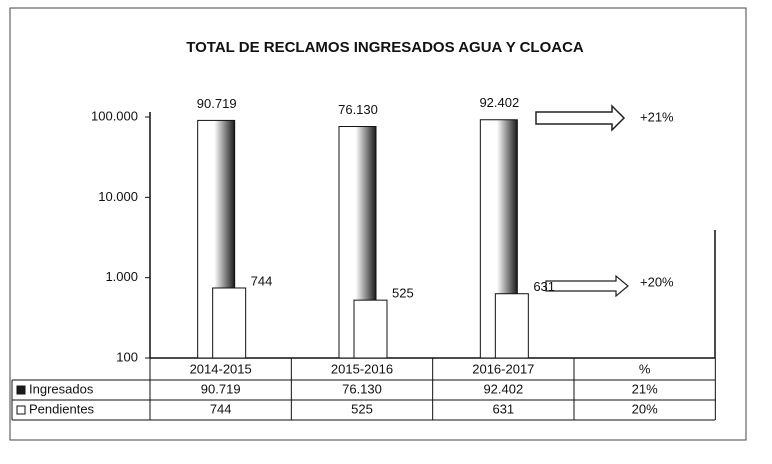  I want to click on y-tick-label: 10.000, so click(118, 196).